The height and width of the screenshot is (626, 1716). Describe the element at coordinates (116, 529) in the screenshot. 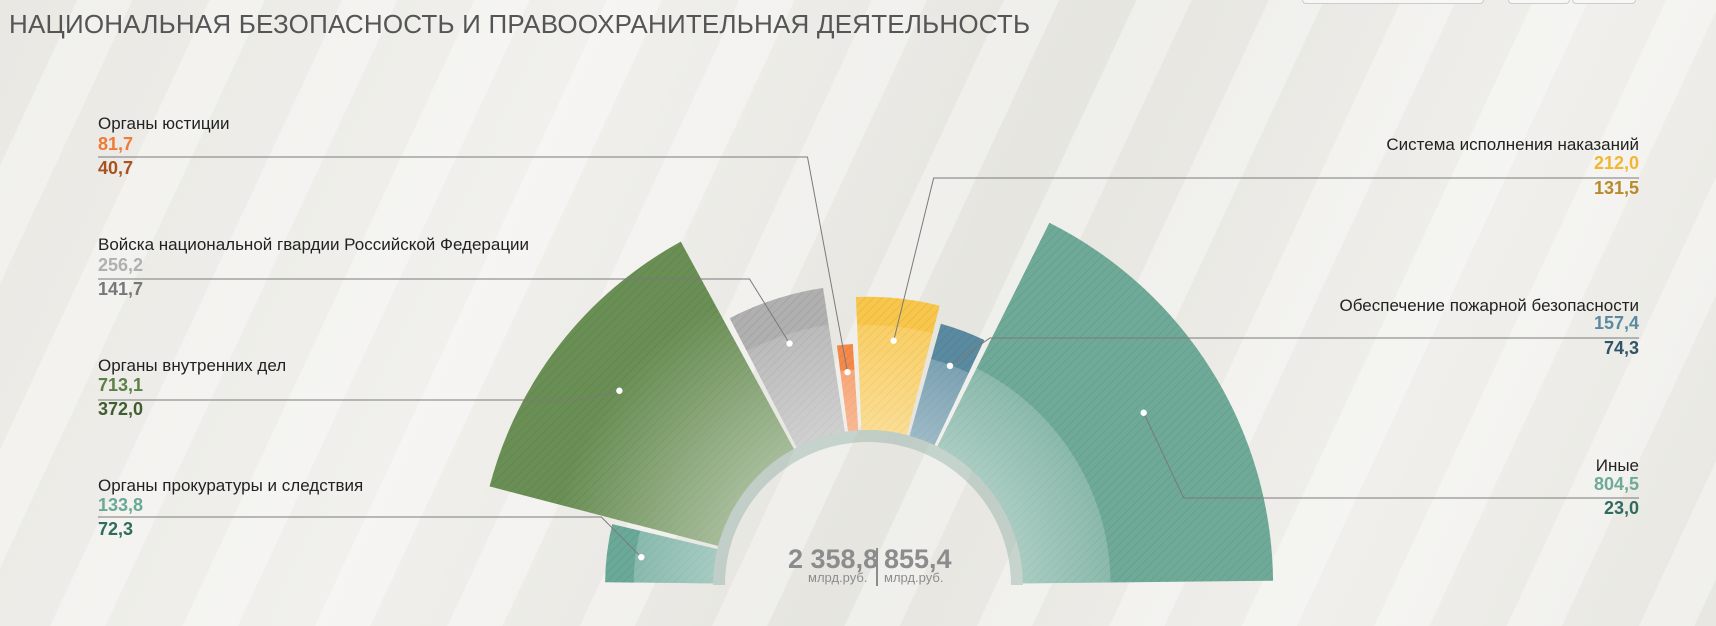

I see `actual-value-prosecution: 72,3` at that location.